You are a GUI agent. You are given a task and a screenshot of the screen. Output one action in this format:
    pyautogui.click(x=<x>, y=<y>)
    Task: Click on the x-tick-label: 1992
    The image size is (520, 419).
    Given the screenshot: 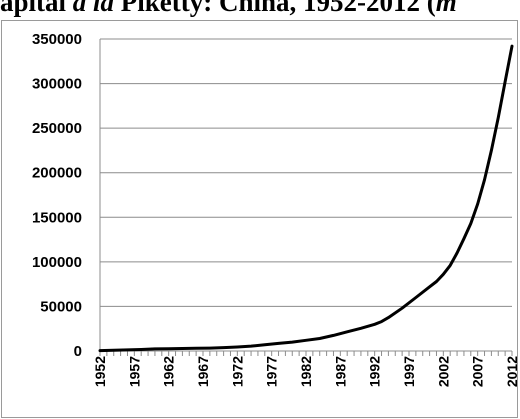 What is the action you would take?
    pyautogui.click(x=375, y=371)
    